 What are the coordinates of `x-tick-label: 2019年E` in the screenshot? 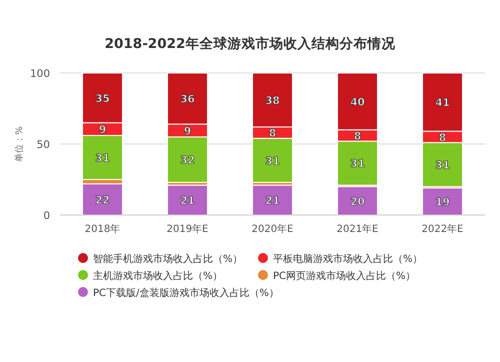 It's located at (187, 229).